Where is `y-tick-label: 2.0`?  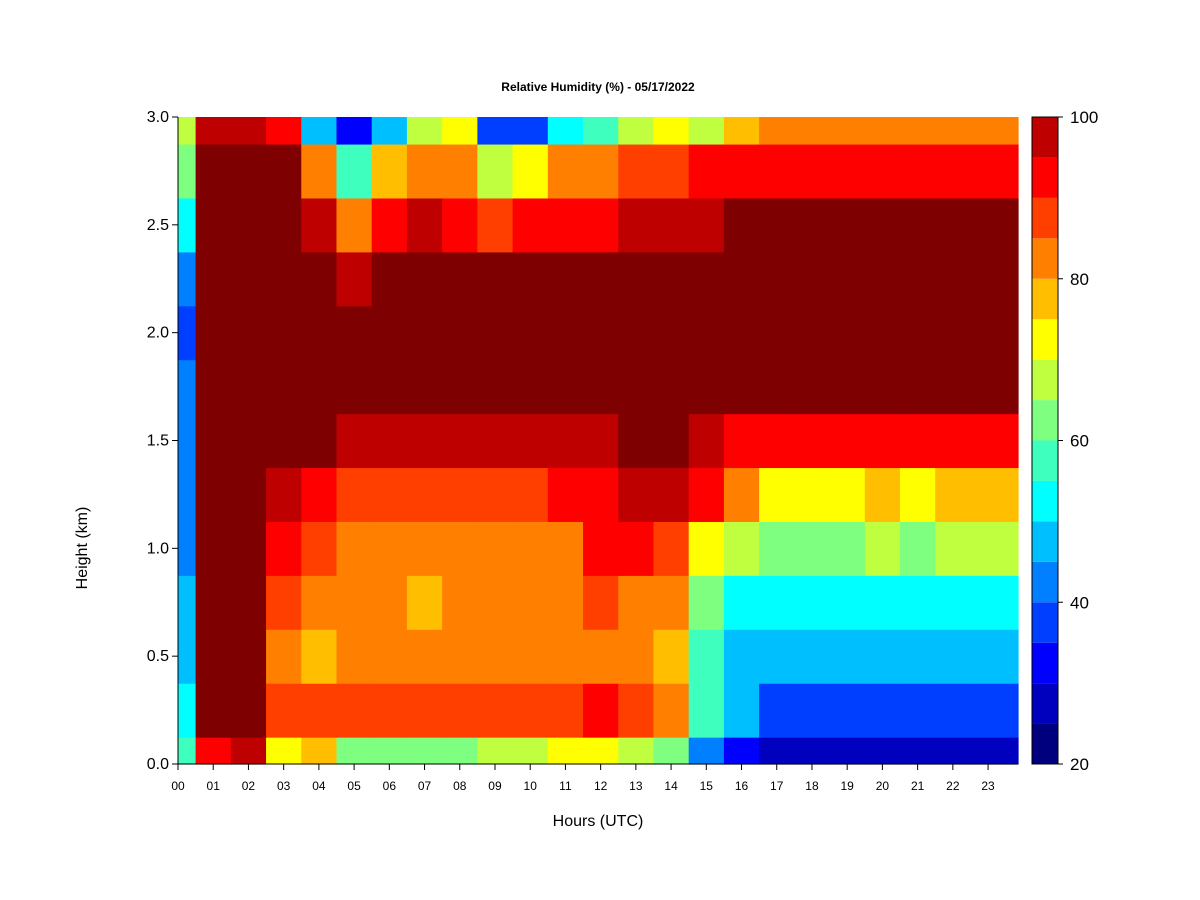
y-tick-label: 2.0 is located at coordinates (158, 333).